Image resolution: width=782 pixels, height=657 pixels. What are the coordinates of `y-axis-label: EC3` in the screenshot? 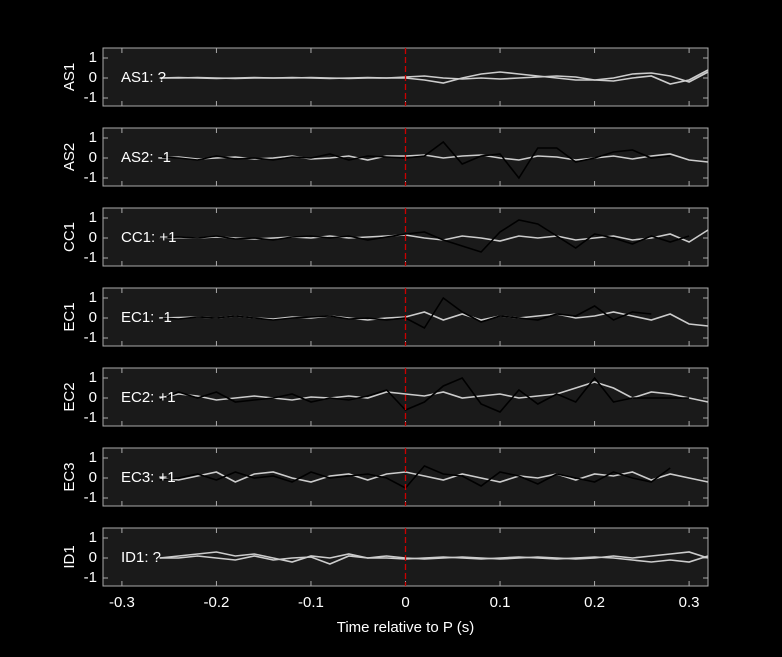 It's located at (69, 476).